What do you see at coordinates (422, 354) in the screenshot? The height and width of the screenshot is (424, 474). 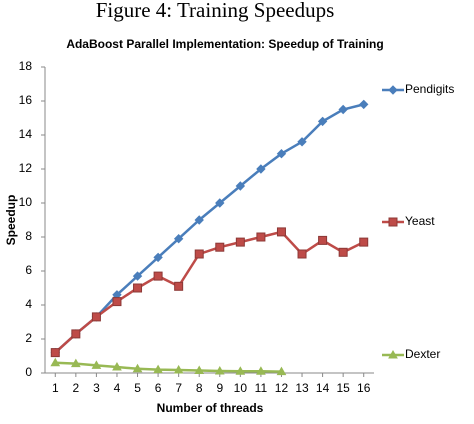 I see `legend-label: Dexter` at bounding box center [422, 354].